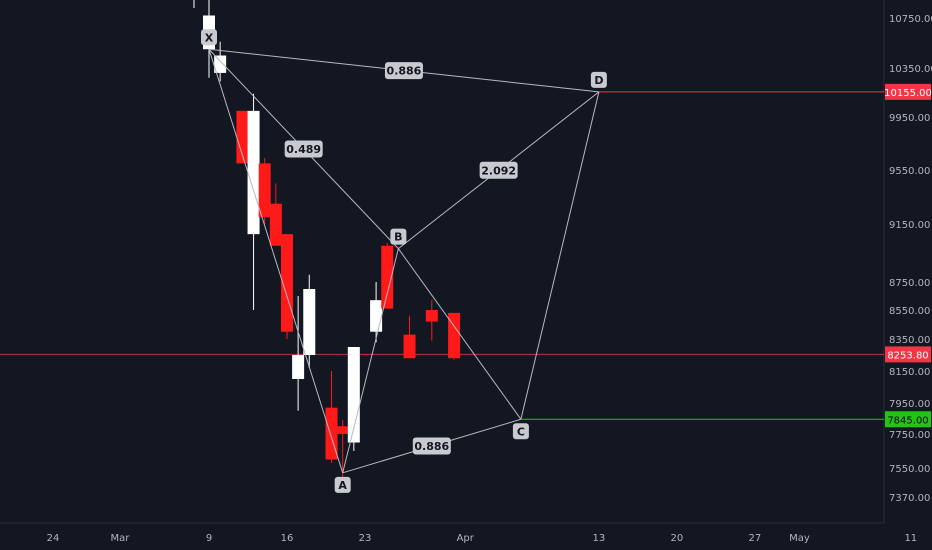 The image size is (932, 550). I want to click on y-tick-label: 7550.00, so click(909, 469).